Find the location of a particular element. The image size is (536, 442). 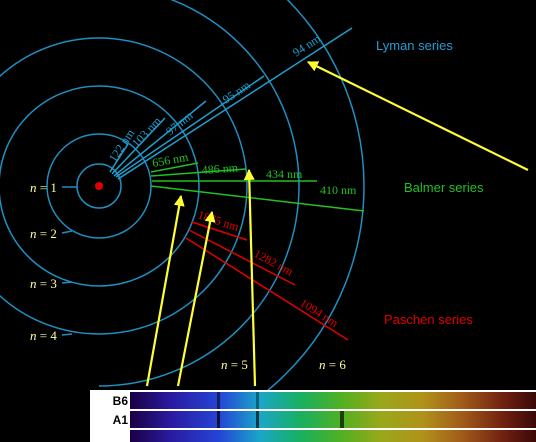

level-label-n2: n = 2 is located at coordinates (43, 233).